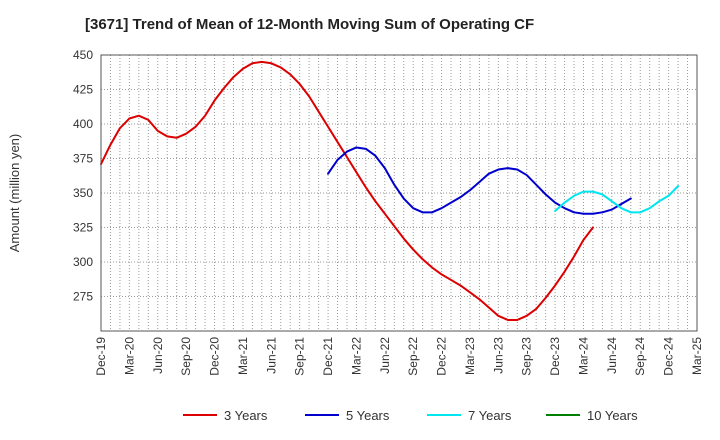 The height and width of the screenshot is (440, 720). I want to click on x-tick-label: Jun-20, so click(158, 355).